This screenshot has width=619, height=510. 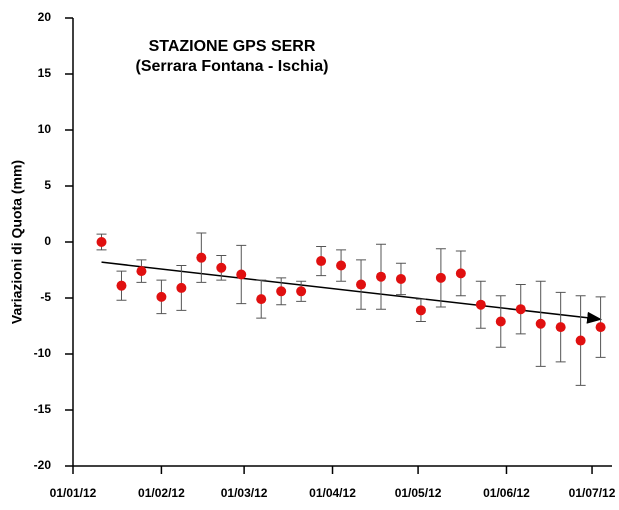 I want to click on chart-title: STAZIONE GPS SERR, so click(x=232, y=46).